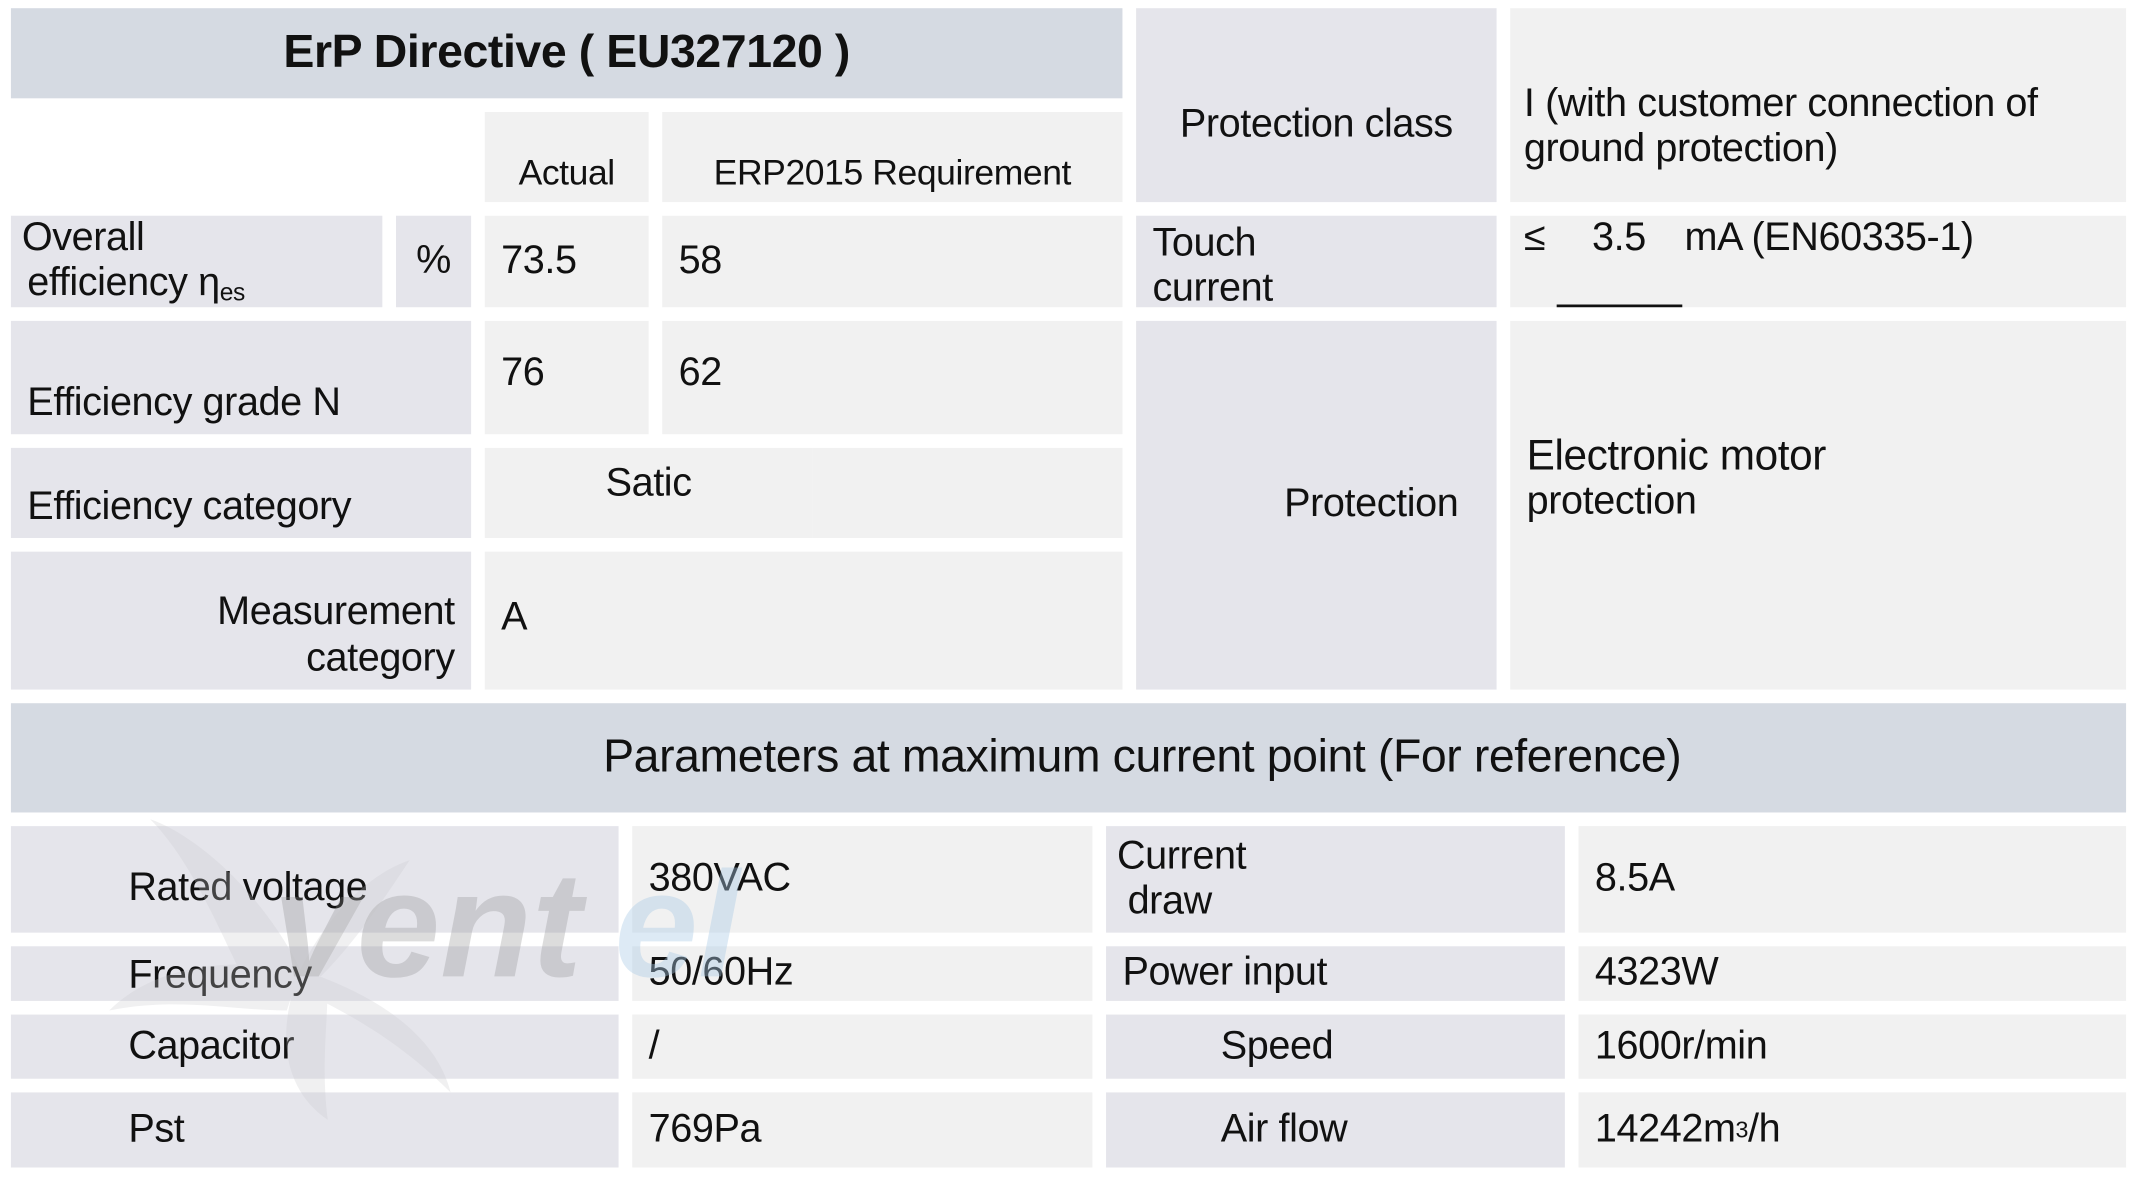 The width and height of the screenshot is (2137, 1181). Describe the element at coordinates (1852, 1130) in the screenshot. I see `air-flow-value: 14242m 3/h` at that location.